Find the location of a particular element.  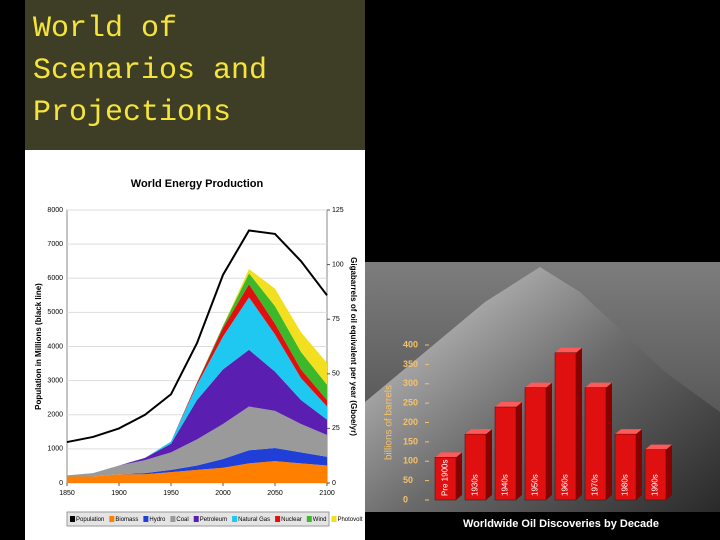

y-tick-label: 5000 is located at coordinates (55, 312).